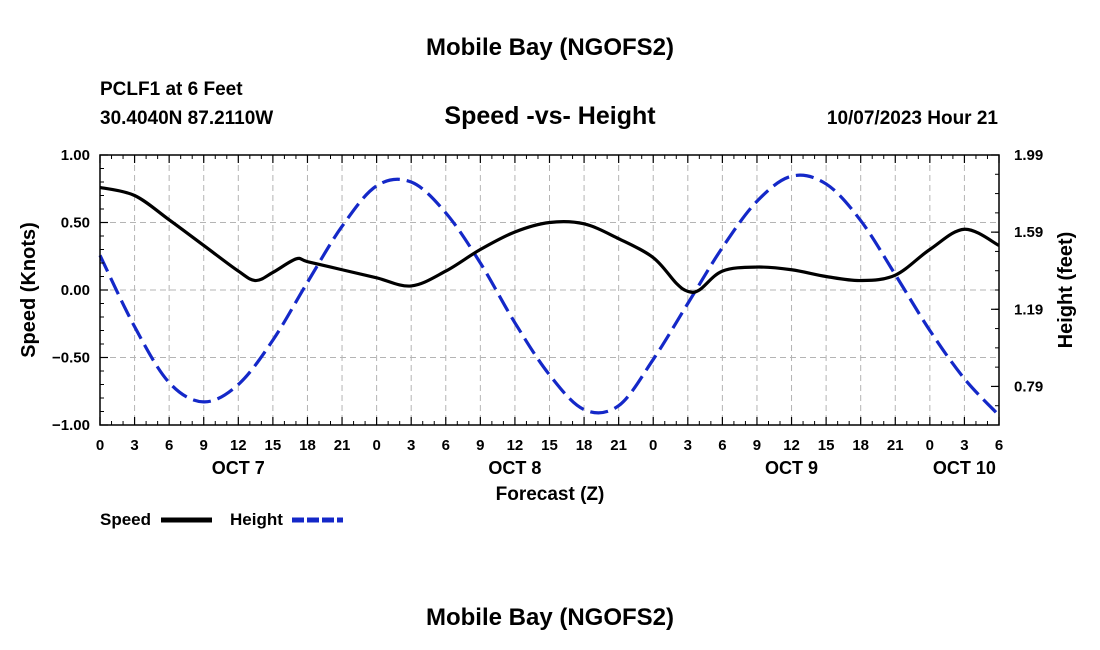  Describe the element at coordinates (550, 47) in the screenshot. I see `page-title: Mobile Bay (NGOFS2)` at that location.